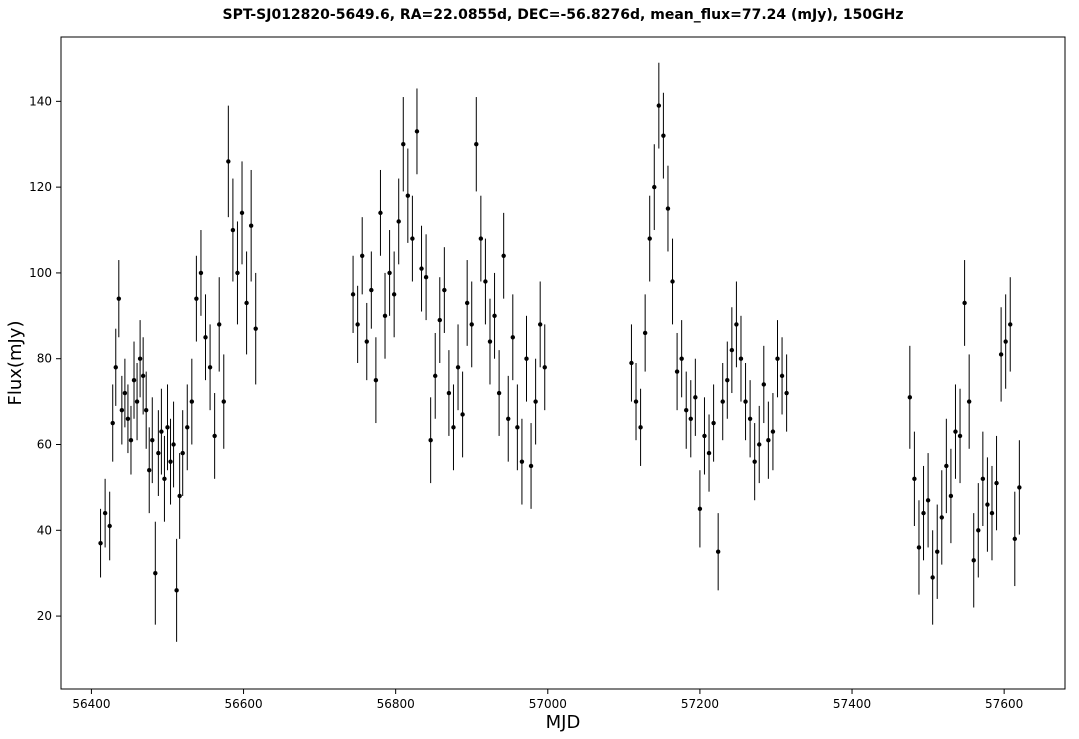 This screenshot has height=739, width=1079. Describe the element at coordinates (91, 704) in the screenshot. I see `x-tick-label-0: 56400` at that location.